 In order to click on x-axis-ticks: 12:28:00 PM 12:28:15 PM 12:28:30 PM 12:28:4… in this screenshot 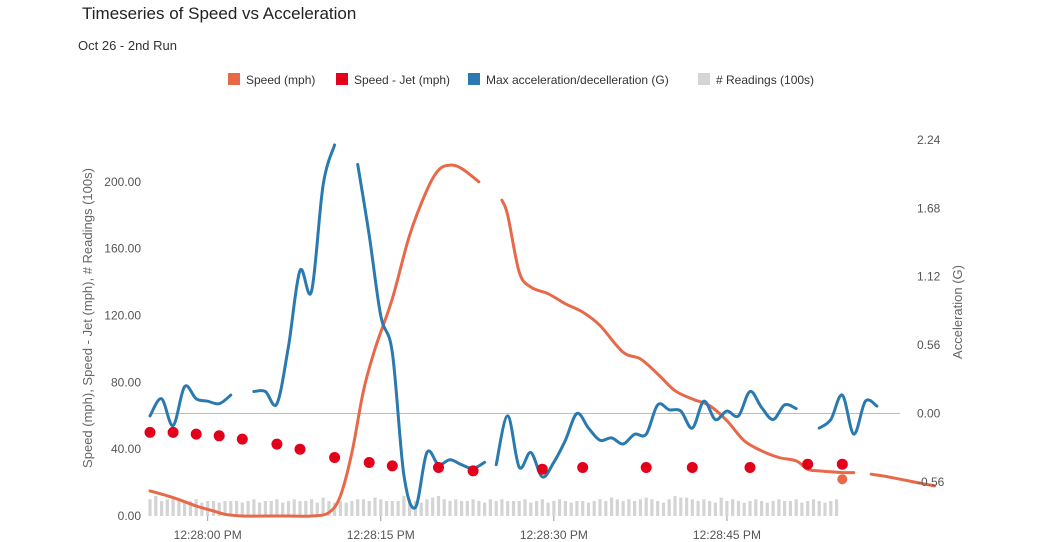, I will do `click(467, 529)`.